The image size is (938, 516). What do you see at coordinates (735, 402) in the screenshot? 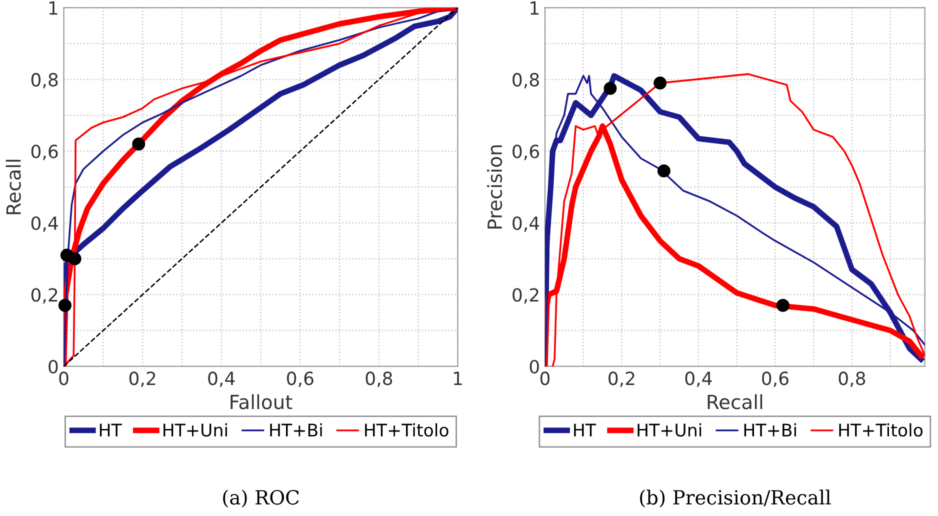
I see `x-axis-title: Recall` at bounding box center [735, 402].